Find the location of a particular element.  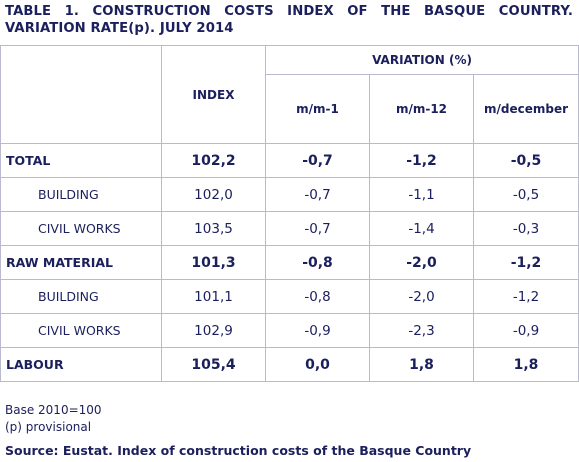

cell-mm12: -1,4 is located at coordinates (421, 228).